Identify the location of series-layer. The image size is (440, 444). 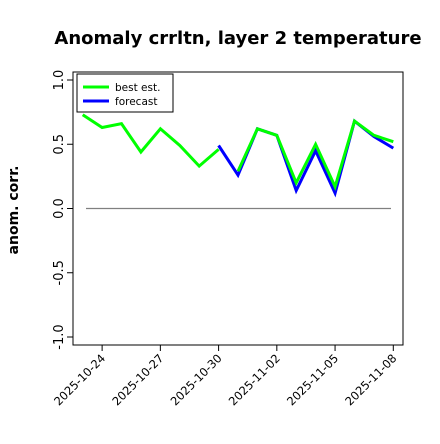
(238, 155).